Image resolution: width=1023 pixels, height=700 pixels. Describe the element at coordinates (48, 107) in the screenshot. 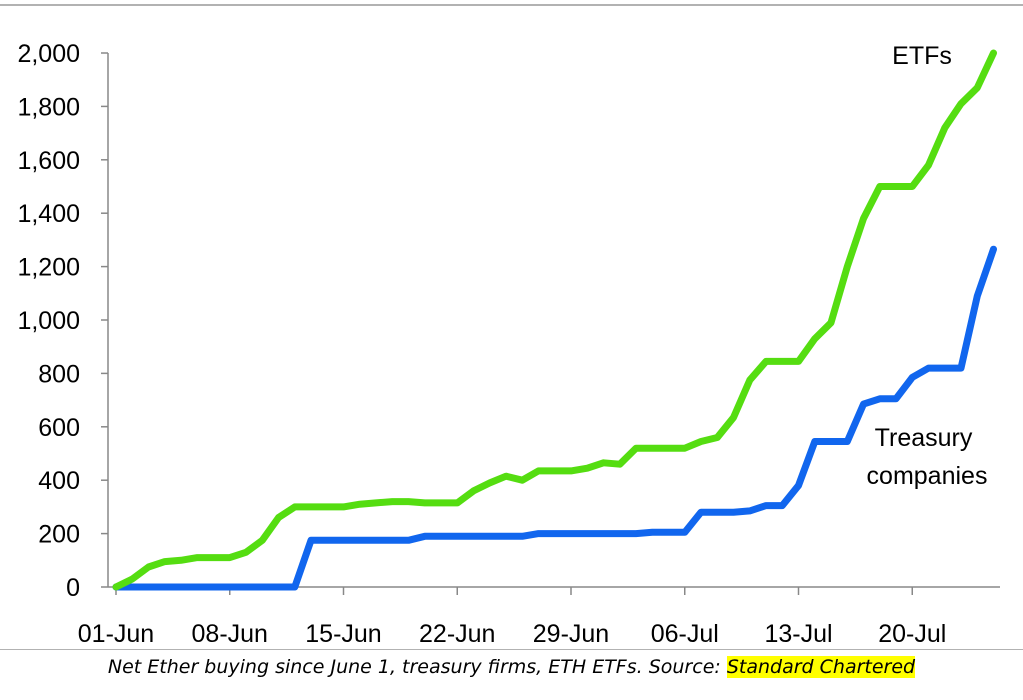

I see `y-tick-label: 1,800` at that location.